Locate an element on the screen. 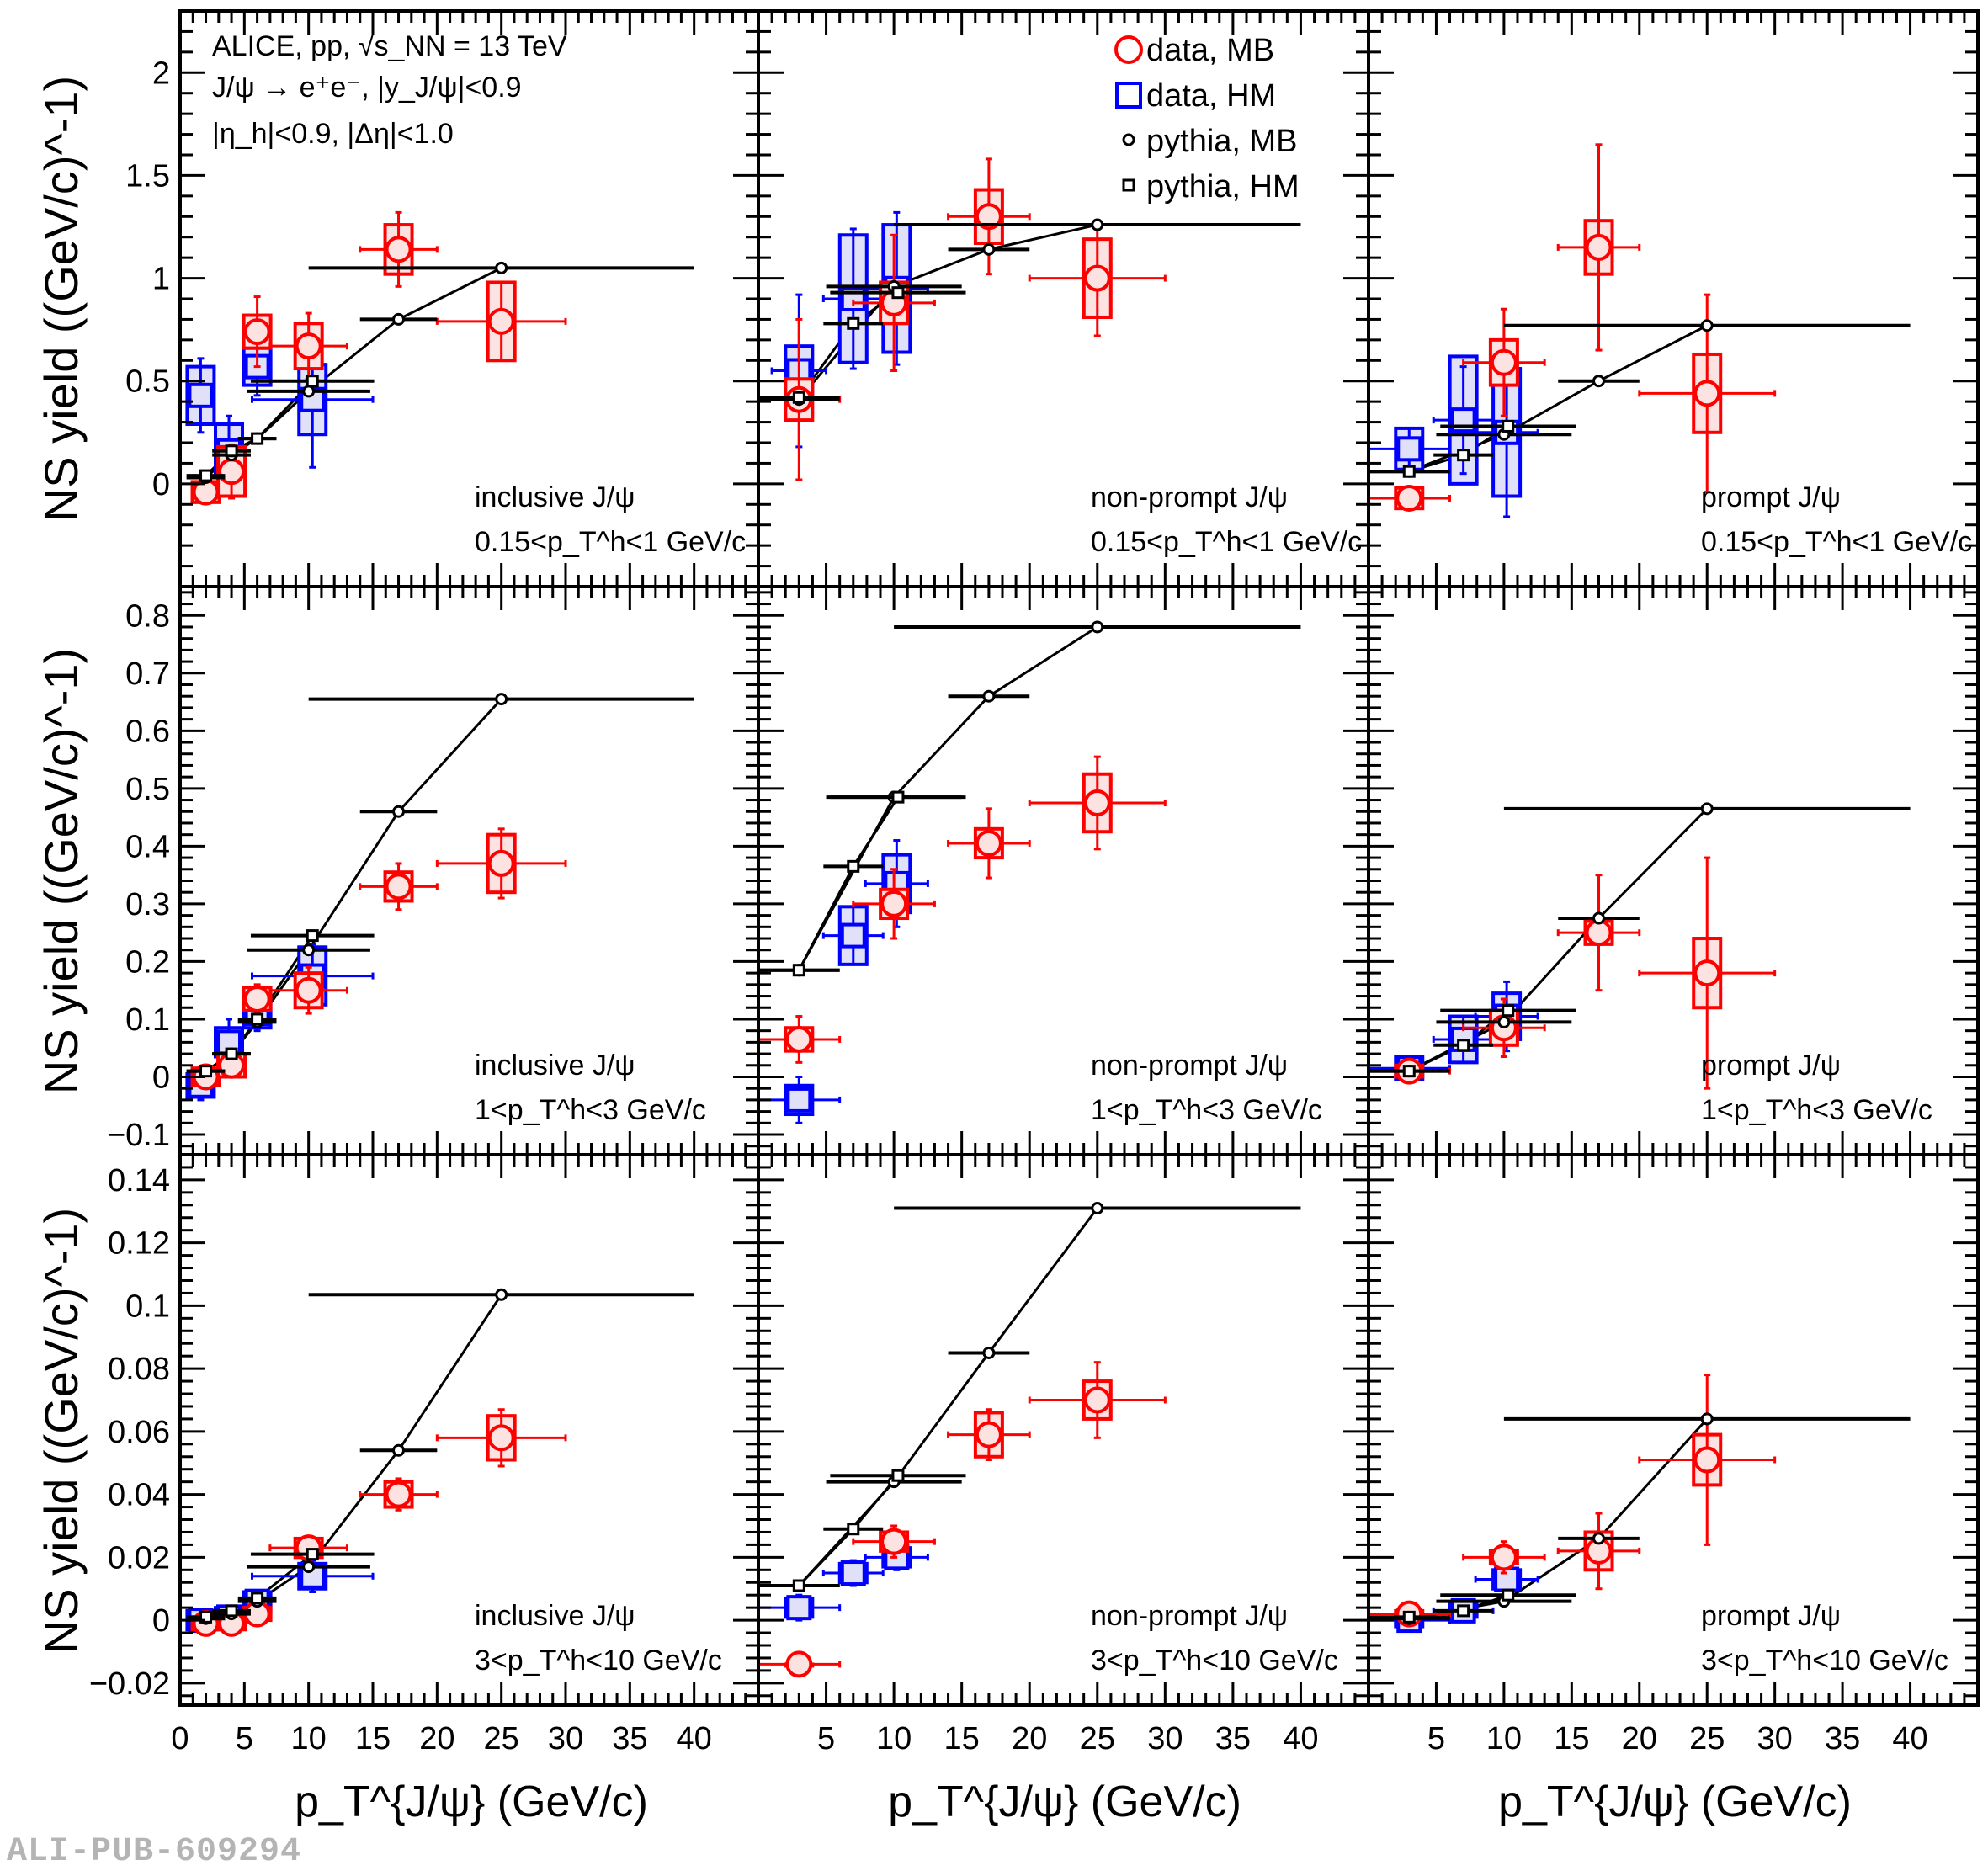 The height and width of the screenshot is (1876, 1988). y-tick-label: 1.5 is located at coordinates (147, 176).